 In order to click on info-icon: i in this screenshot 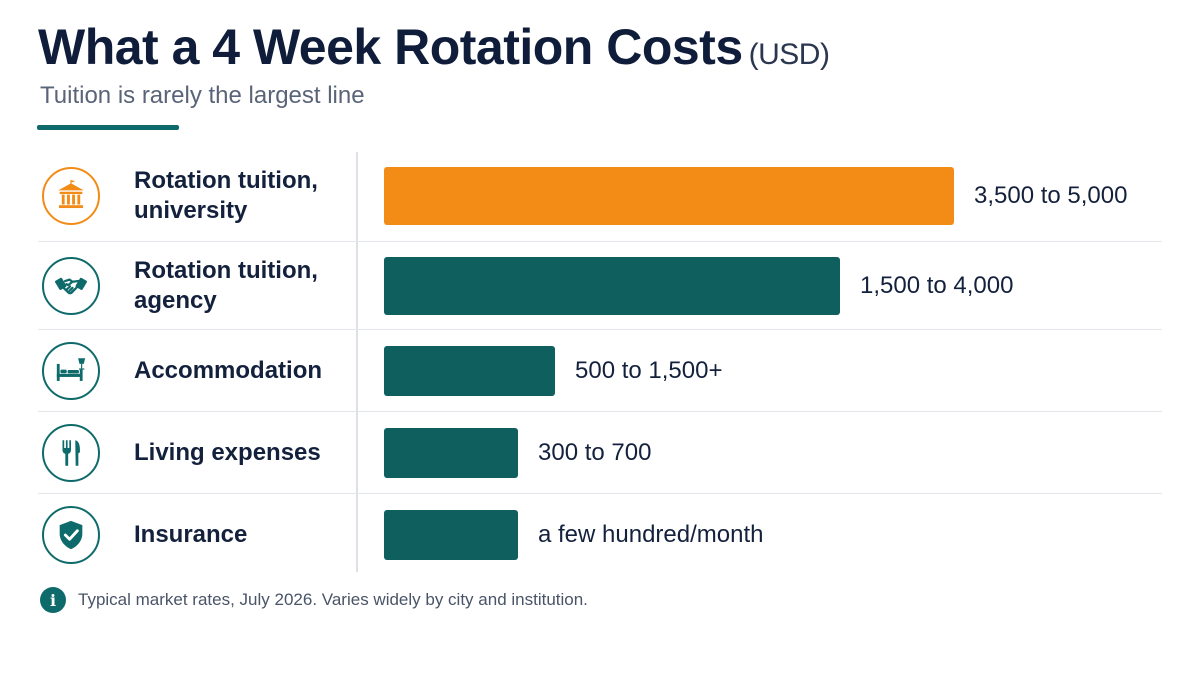, I will do `click(53, 600)`.